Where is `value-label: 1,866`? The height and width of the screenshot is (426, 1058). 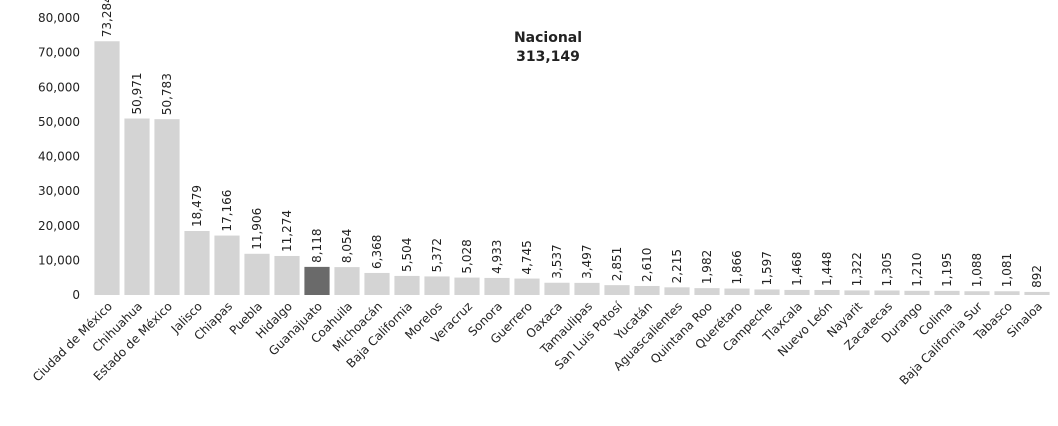 value-label: 1,866 is located at coordinates (737, 267).